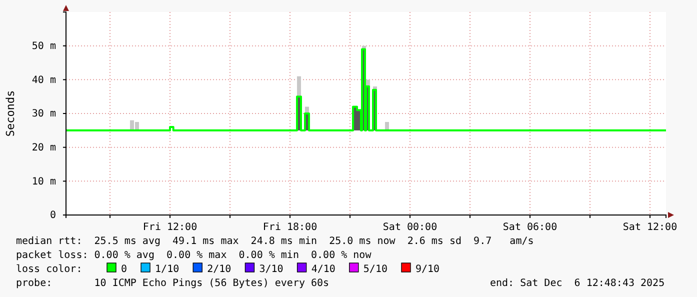  Describe the element at coordinates (49, 269) in the screenshot. I see `legend-title: loss color:` at that location.